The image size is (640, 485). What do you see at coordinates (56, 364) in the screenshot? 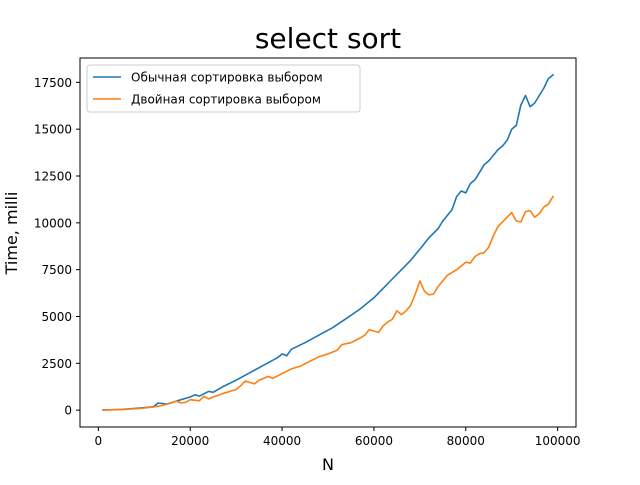
I see `y-tick-label: 2500` at bounding box center [56, 364].